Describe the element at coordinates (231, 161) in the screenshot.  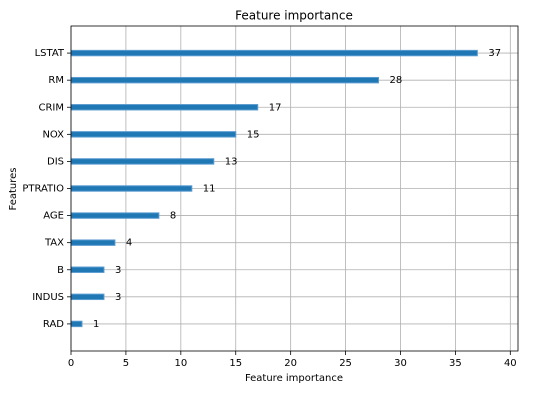
I see `value-label: 13` at that location.